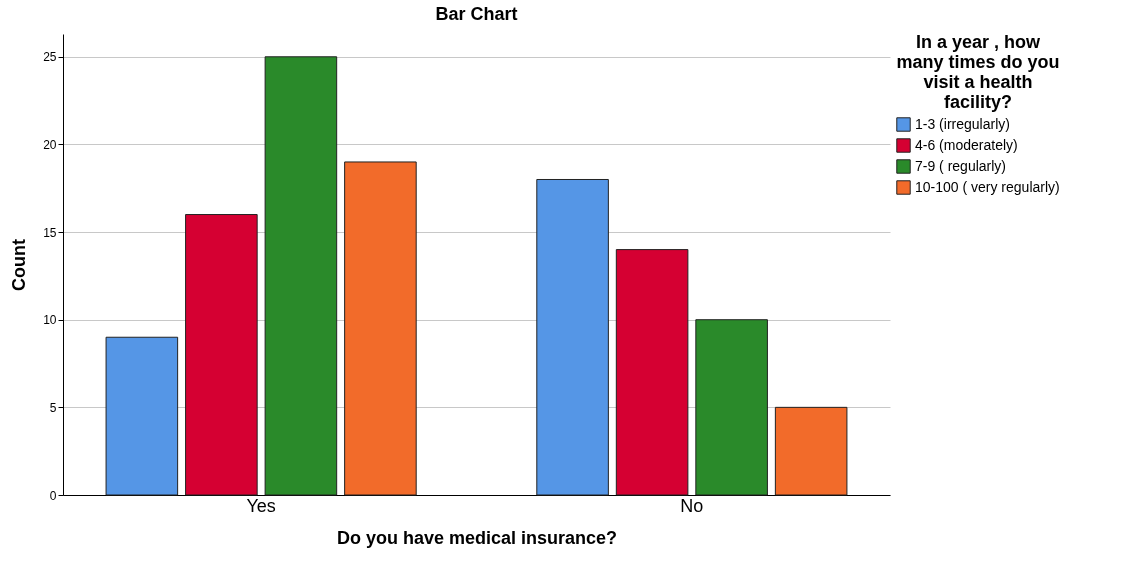 The width and height of the screenshot is (1125, 563). I want to click on y-tick-label: 20, so click(50, 144).